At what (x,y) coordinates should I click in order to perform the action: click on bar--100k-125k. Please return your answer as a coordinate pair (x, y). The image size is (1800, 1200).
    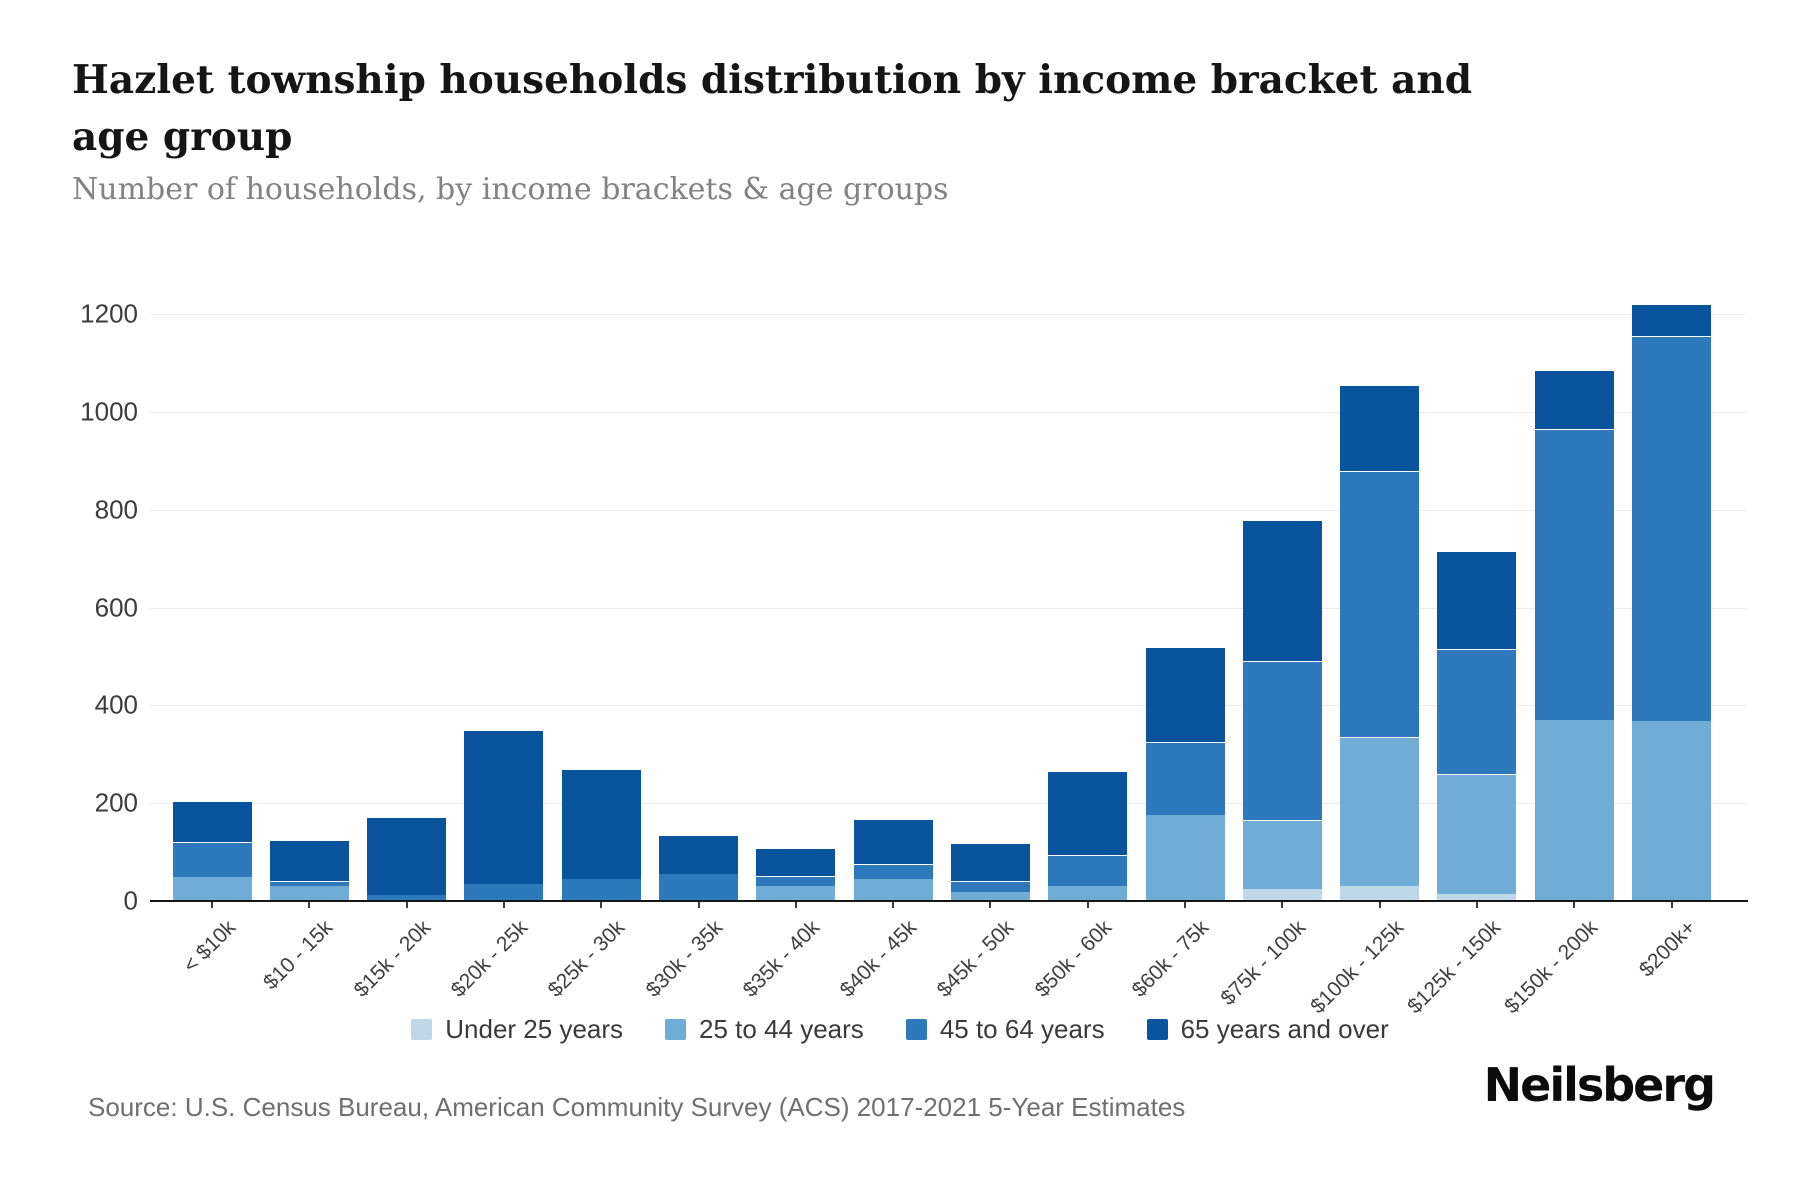
    Looking at the image, I should click on (1380, 642).